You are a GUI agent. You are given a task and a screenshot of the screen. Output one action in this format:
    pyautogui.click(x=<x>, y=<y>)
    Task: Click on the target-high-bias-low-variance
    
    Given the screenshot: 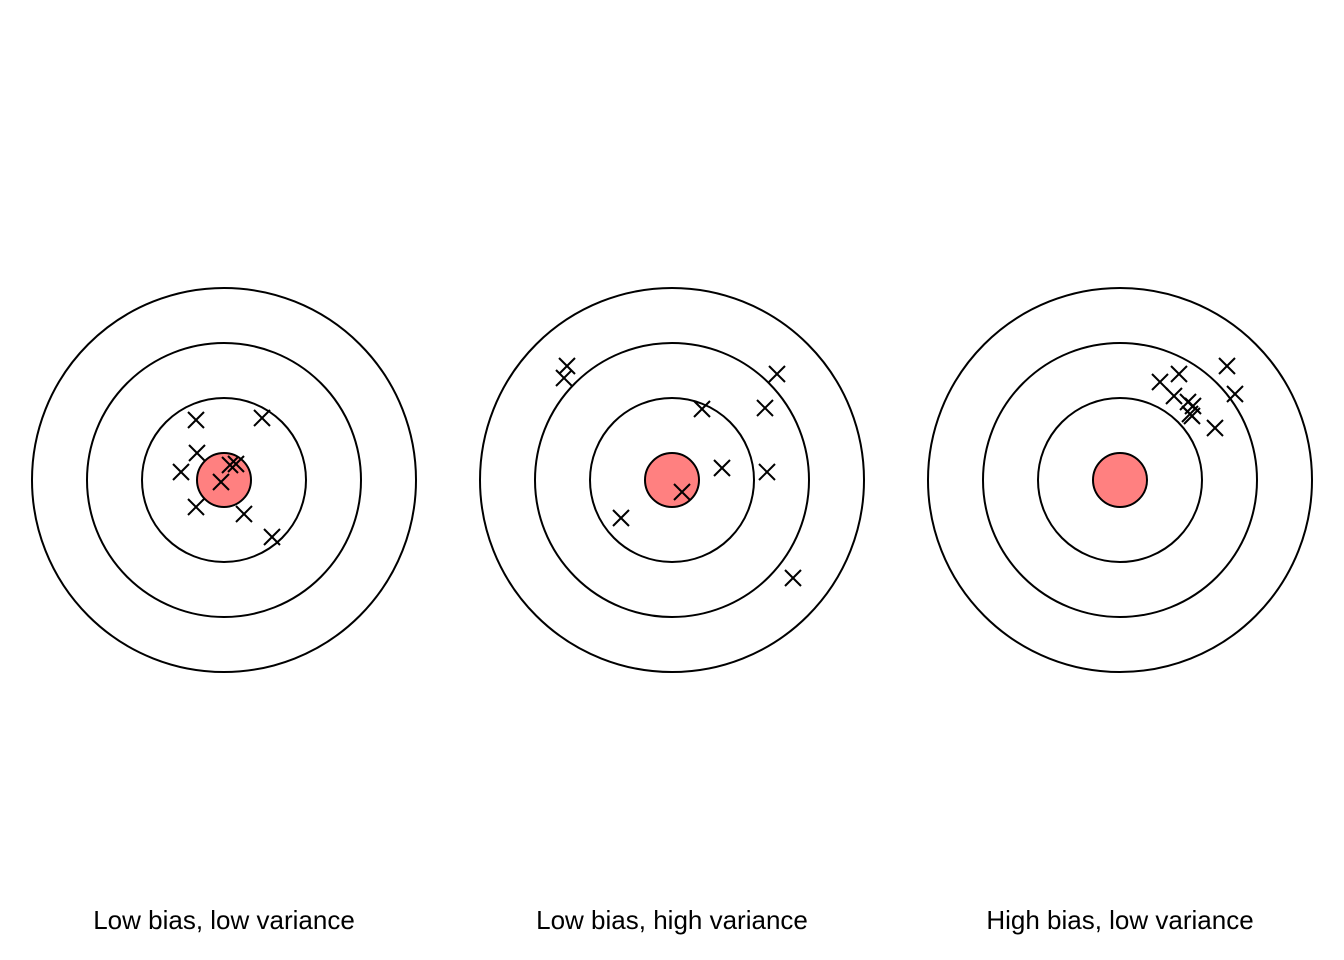 What is the action you would take?
    pyautogui.click(x=1120, y=480)
    